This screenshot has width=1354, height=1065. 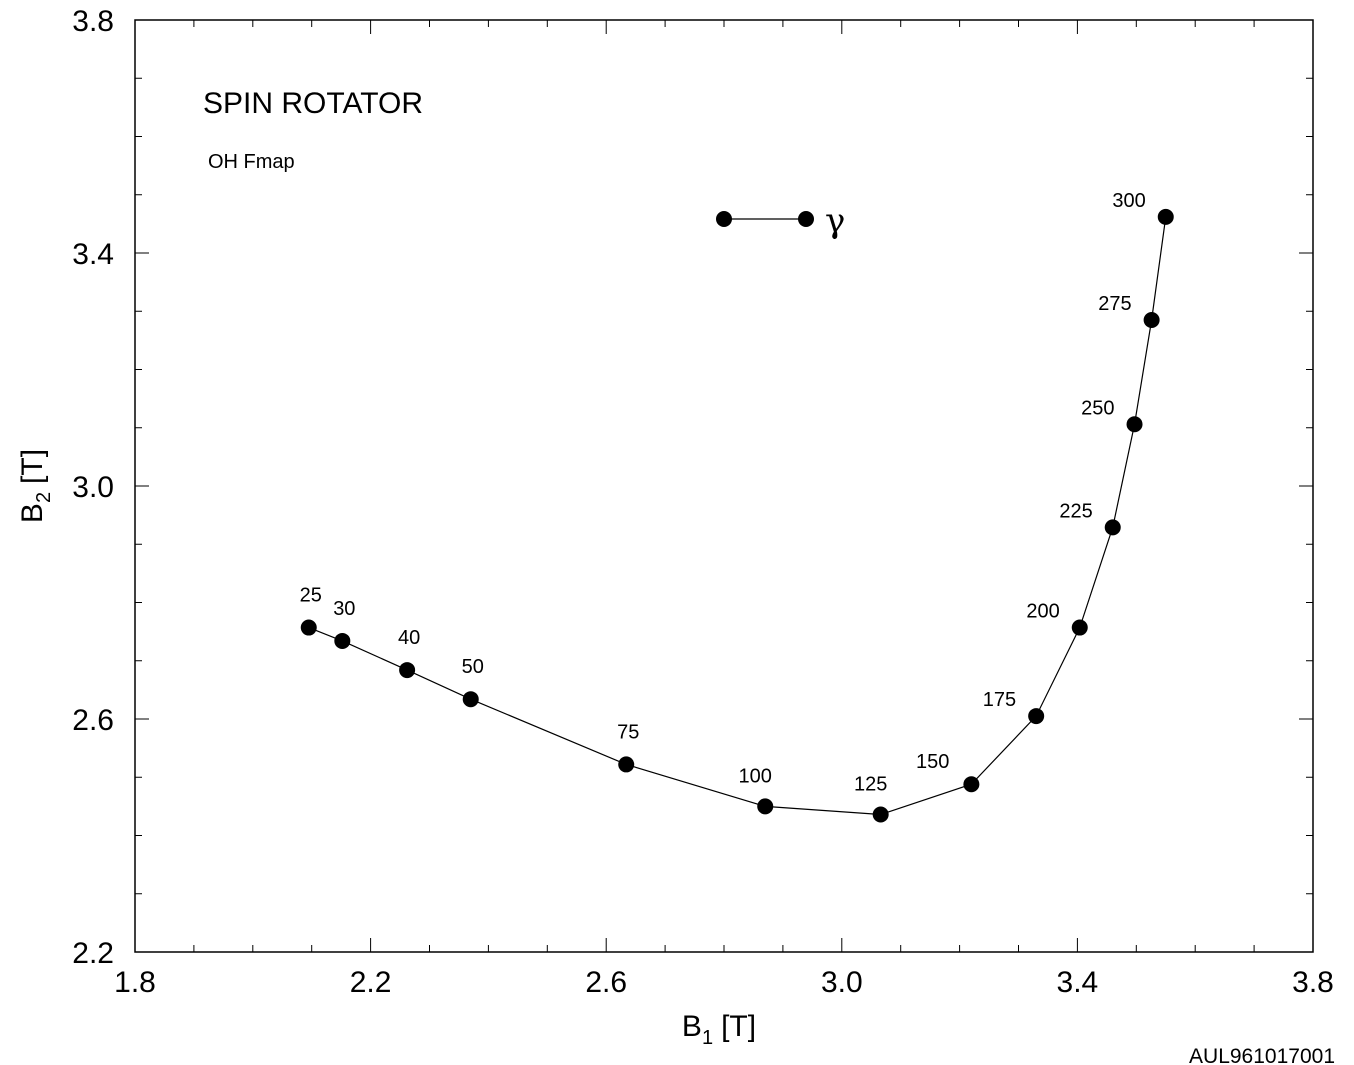 I want to click on x-tick-label: 2.6, so click(x=606, y=982).